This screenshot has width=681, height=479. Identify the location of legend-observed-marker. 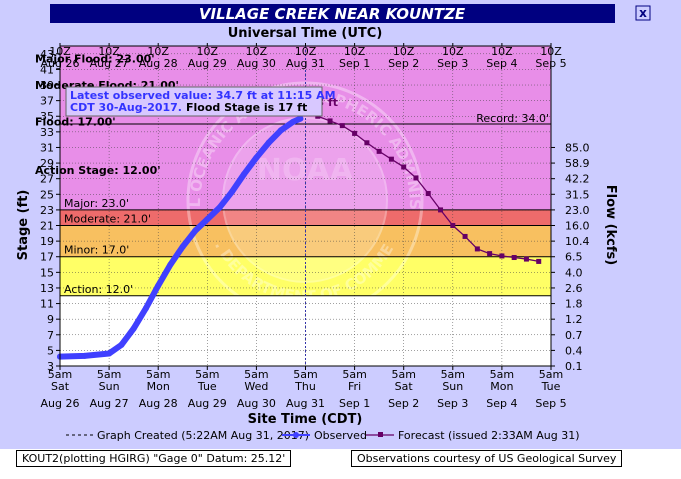
(296, 435).